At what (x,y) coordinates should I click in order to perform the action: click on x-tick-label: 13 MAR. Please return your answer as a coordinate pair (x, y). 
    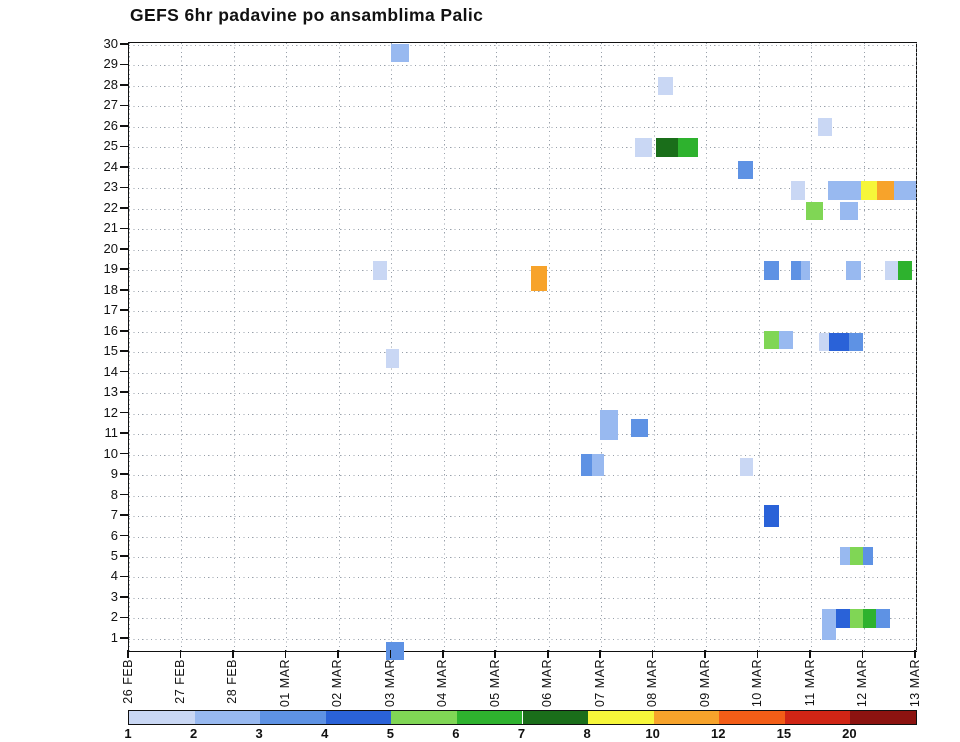
    Looking at the image, I should click on (914, 683).